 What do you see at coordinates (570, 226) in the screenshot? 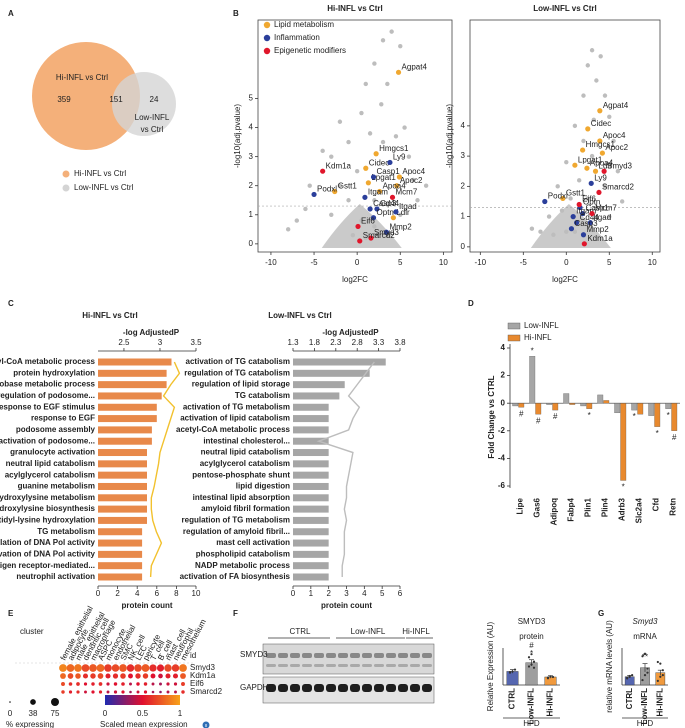
I see `point-cloud` at bounding box center [570, 226].